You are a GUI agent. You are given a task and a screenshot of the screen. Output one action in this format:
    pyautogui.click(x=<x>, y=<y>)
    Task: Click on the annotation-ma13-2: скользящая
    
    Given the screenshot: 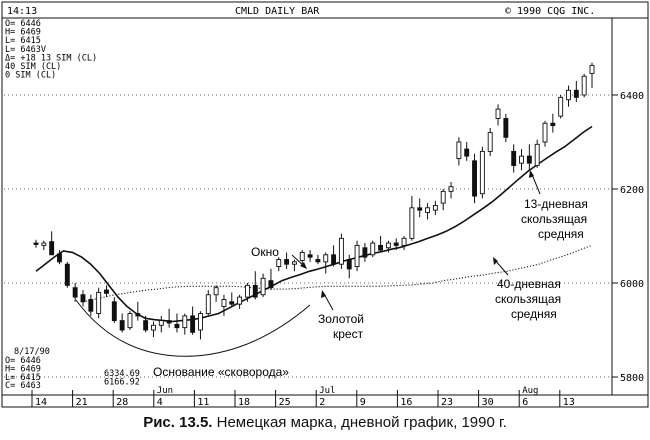 What is the action you would take?
    pyautogui.click(x=554, y=219)
    